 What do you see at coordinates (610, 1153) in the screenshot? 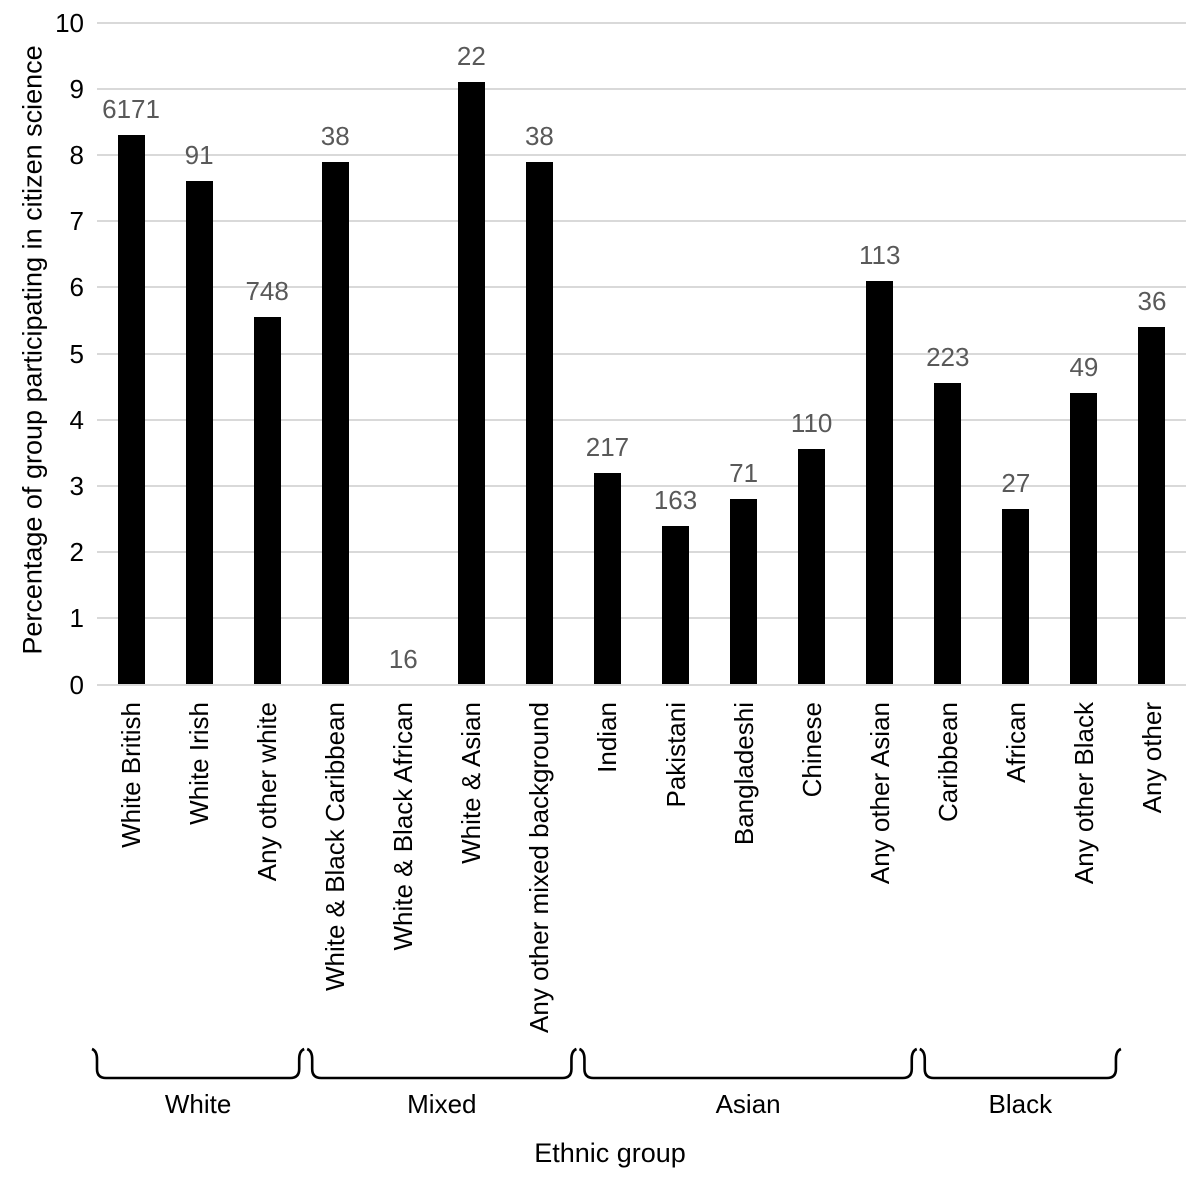
I see `x-axis-title: Ethnic group` at bounding box center [610, 1153].